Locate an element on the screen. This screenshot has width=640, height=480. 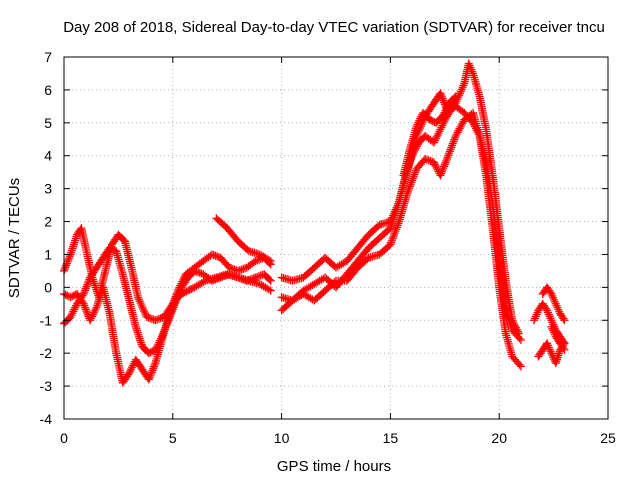
x-tick-label: 5 is located at coordinates (173, 438).